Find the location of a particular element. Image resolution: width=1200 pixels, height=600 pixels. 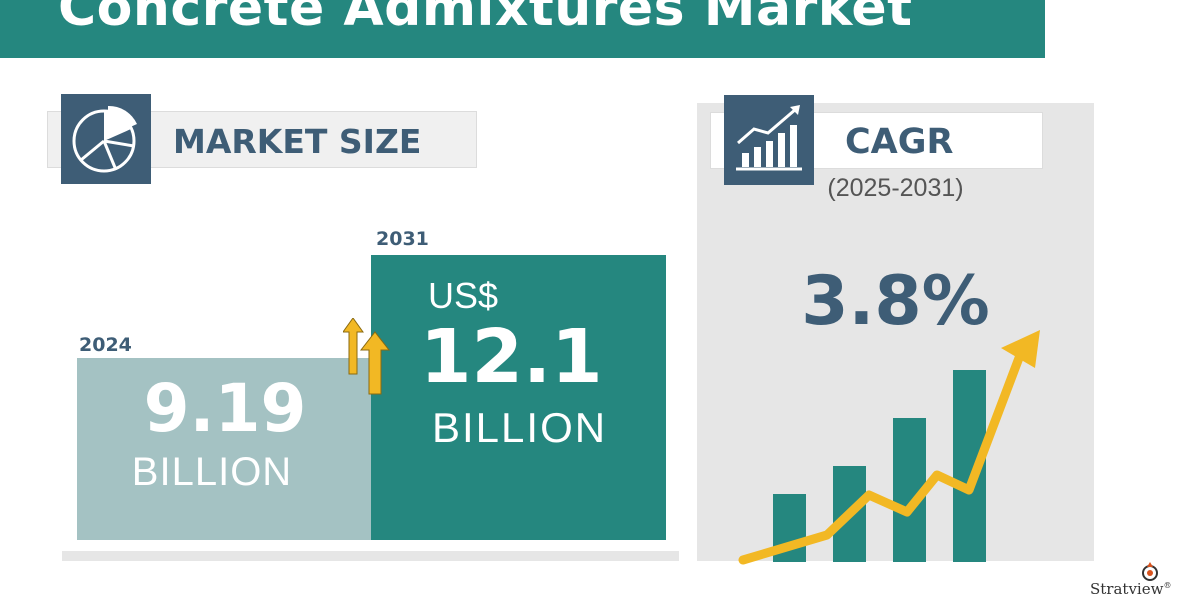

growth-arrowhead is located at coordinates (1020, 349).